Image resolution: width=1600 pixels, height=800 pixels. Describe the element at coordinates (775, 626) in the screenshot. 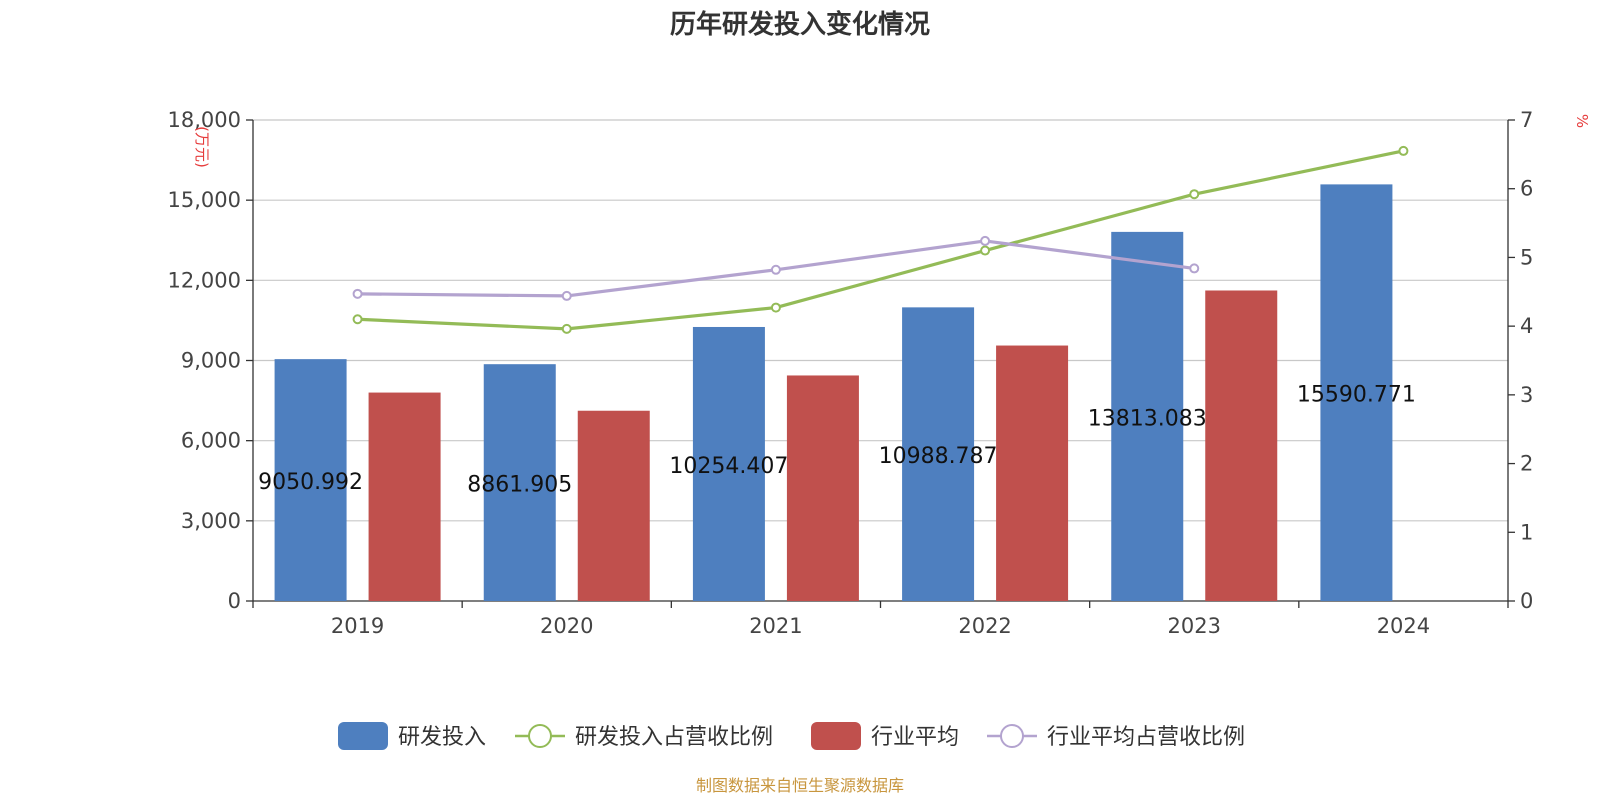

I see `x-tick-label: 2021` at that location.